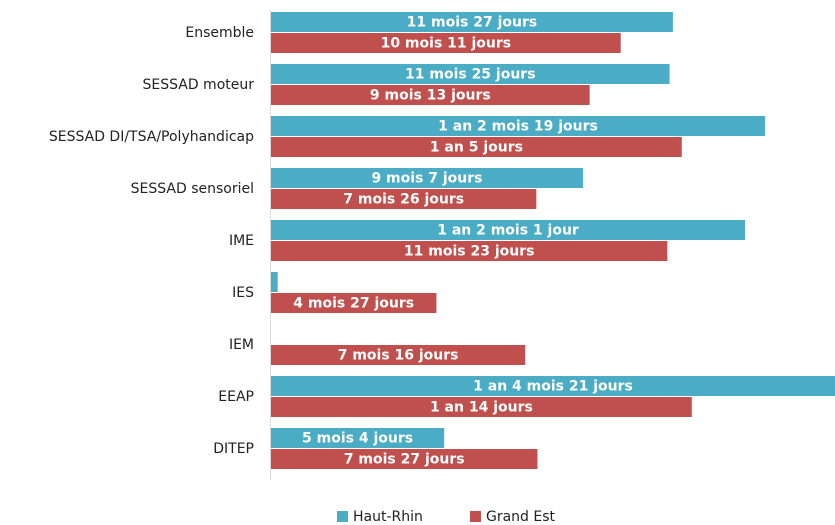 The width and height of the screenshot is (835, 525). What do you see at coordinates (241, 241) in the screenshot?
I see `category-label: IME` at bounding box center [241, 241].